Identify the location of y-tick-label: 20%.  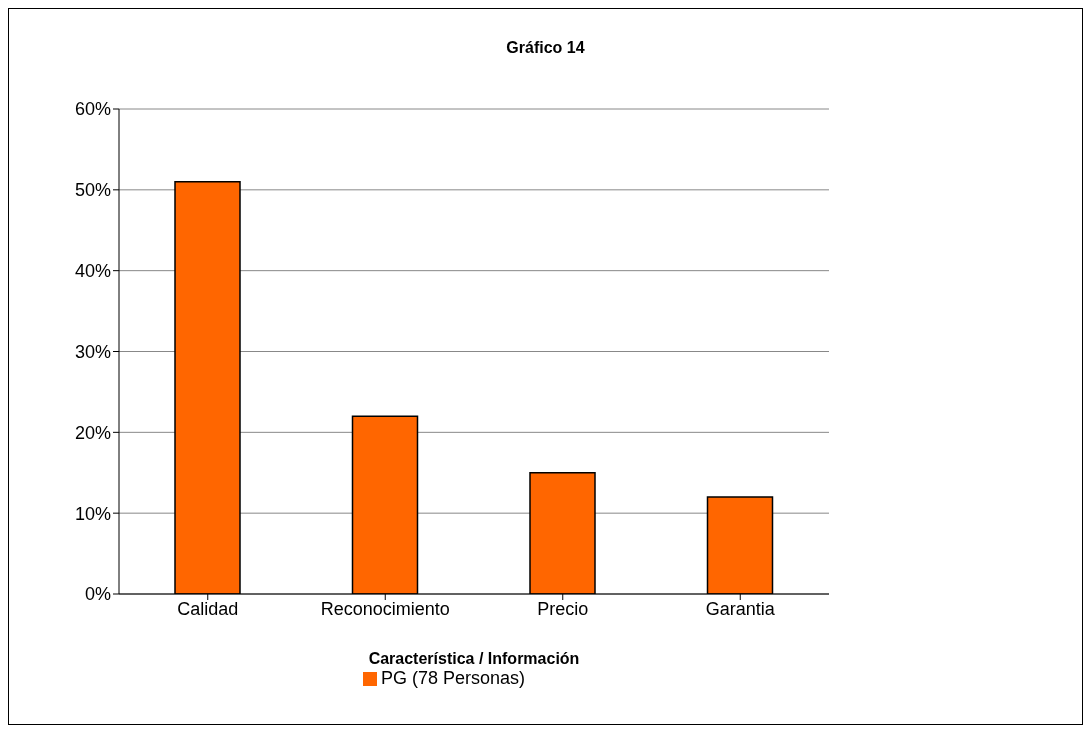
(92, 432).